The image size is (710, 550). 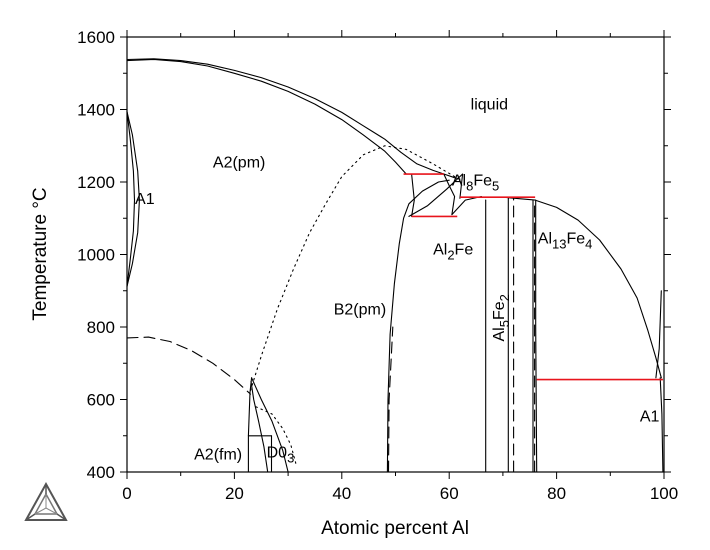 I want to click on x-axis-title: Atomic percent Al, so click(x=395, y=528).